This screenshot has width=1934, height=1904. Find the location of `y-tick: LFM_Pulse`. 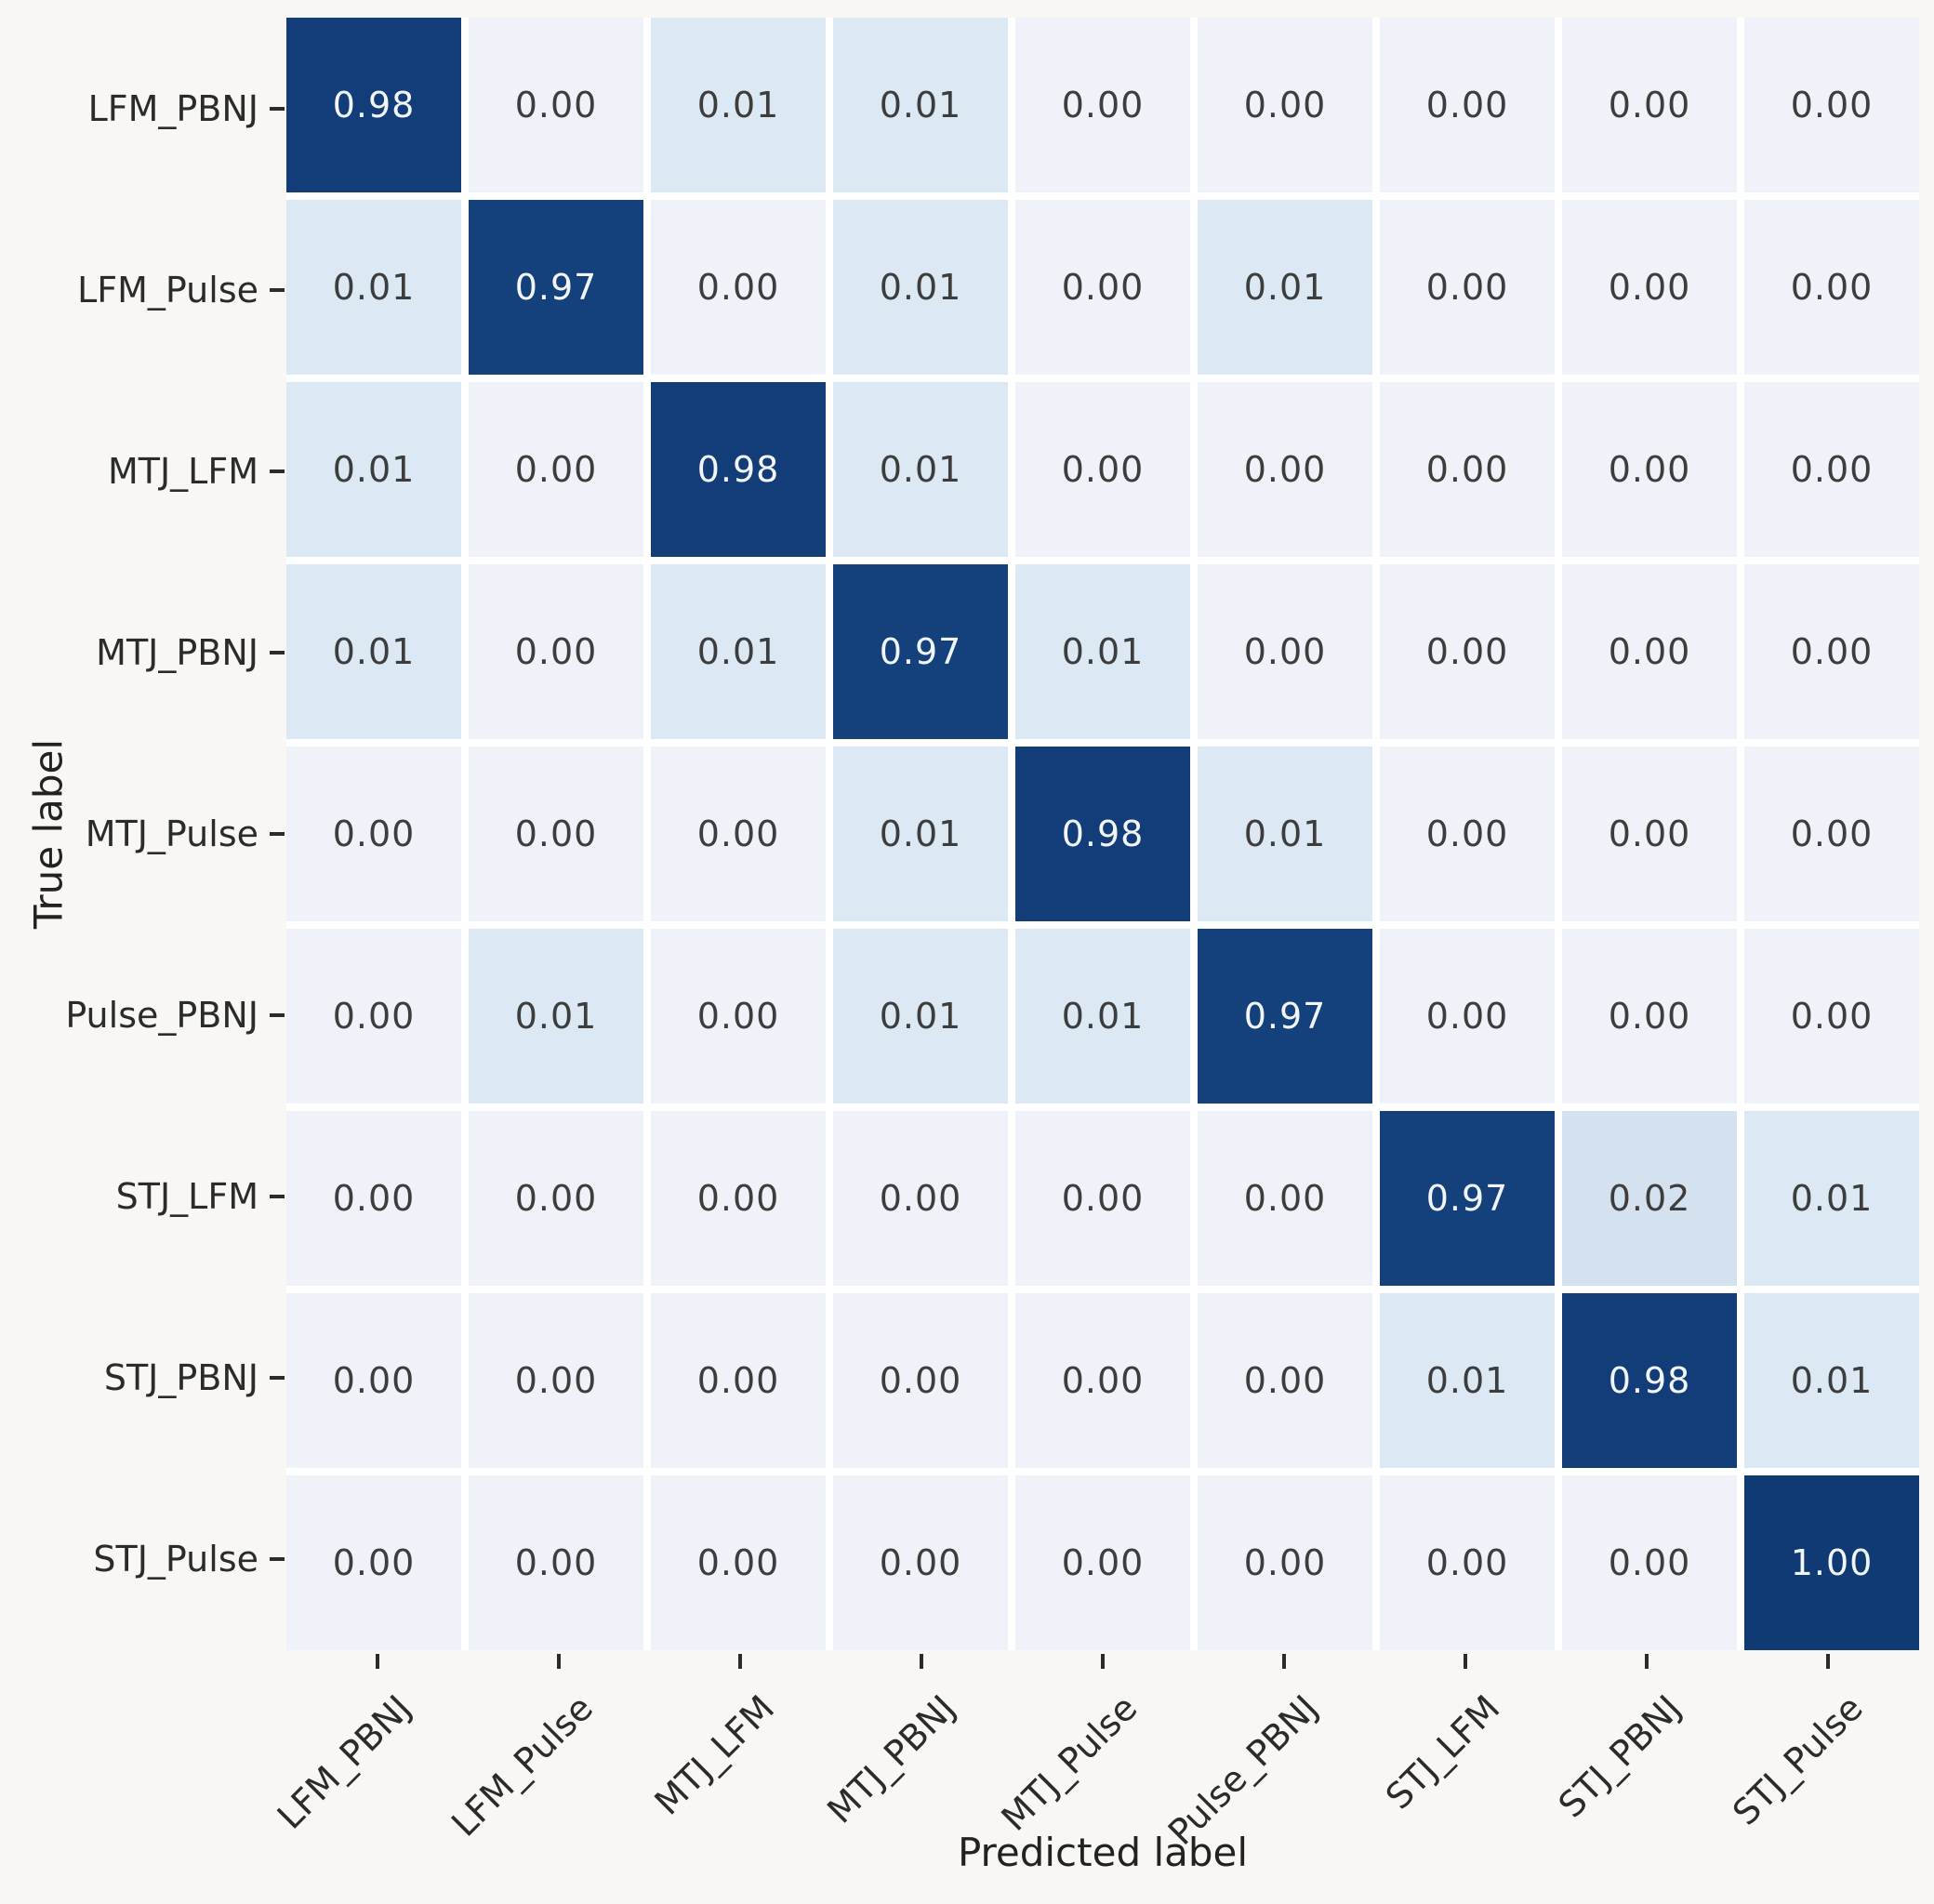

y-tick: LFM_Pulse is located at coordinates (143, 289).